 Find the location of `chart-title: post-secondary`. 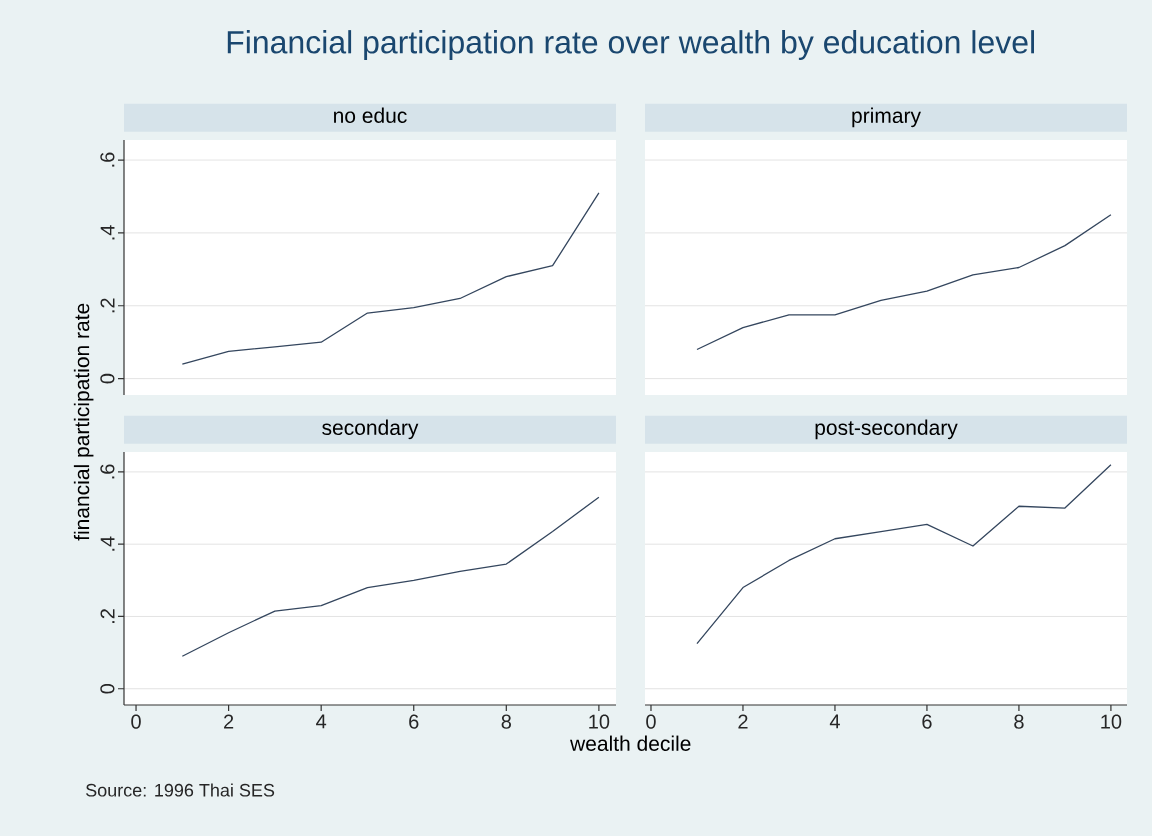

chart-title: post-secondary is located at coordinates (886, 429).